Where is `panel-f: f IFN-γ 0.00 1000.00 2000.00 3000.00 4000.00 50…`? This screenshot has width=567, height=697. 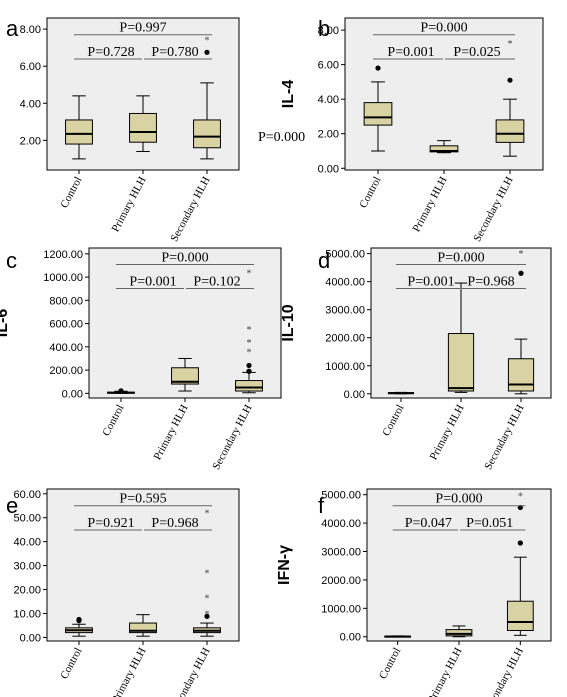 panel-f: f IFN-γ 0.00 1000.00 2000.00 3000.00 4000.00 50… is located at coordinates (414, 592).